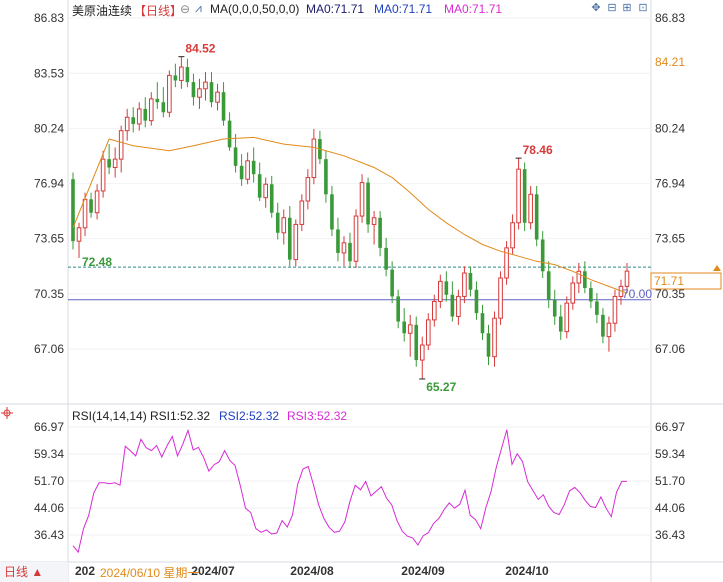 The image size is (723, 582). Describe the element at coordinates (49, 481) in the screenshot. I see `rsi-left-tick-label: 51.70` at that location.